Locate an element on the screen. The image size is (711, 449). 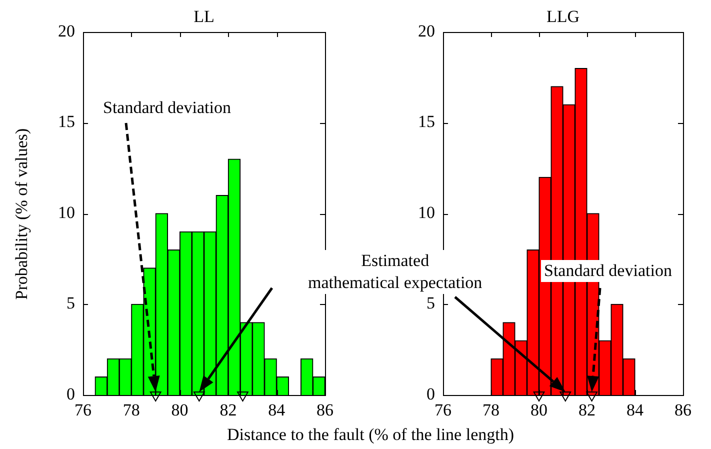
annotation: Estimated mathematical expectation is located at coordinates (395, 272).